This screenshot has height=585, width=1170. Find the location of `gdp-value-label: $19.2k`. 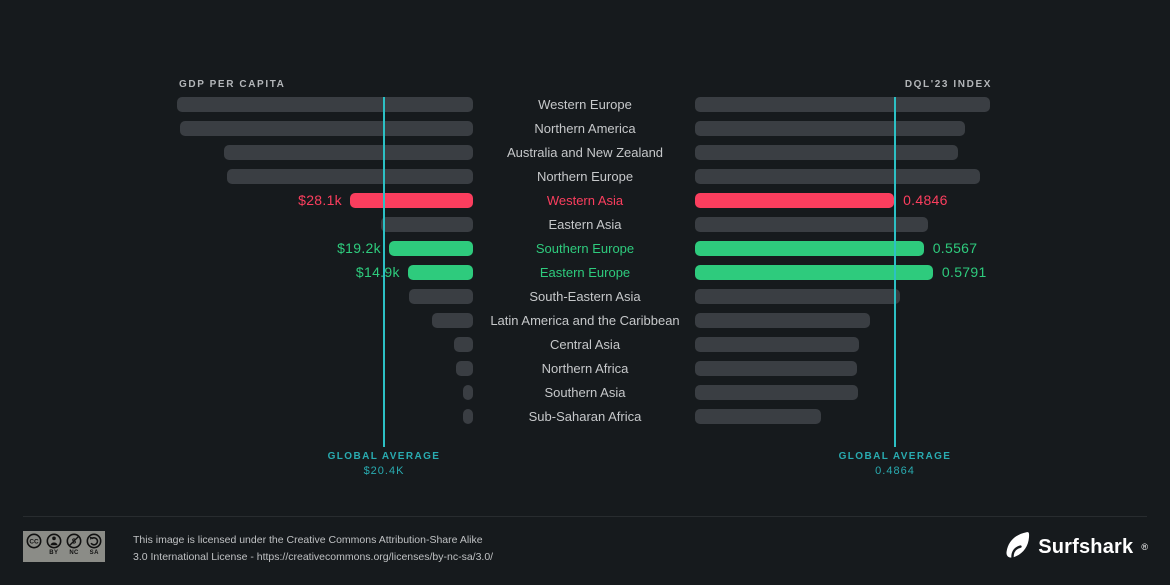

gdp-value-label: $19.2k is located at coordinates (359, 248).